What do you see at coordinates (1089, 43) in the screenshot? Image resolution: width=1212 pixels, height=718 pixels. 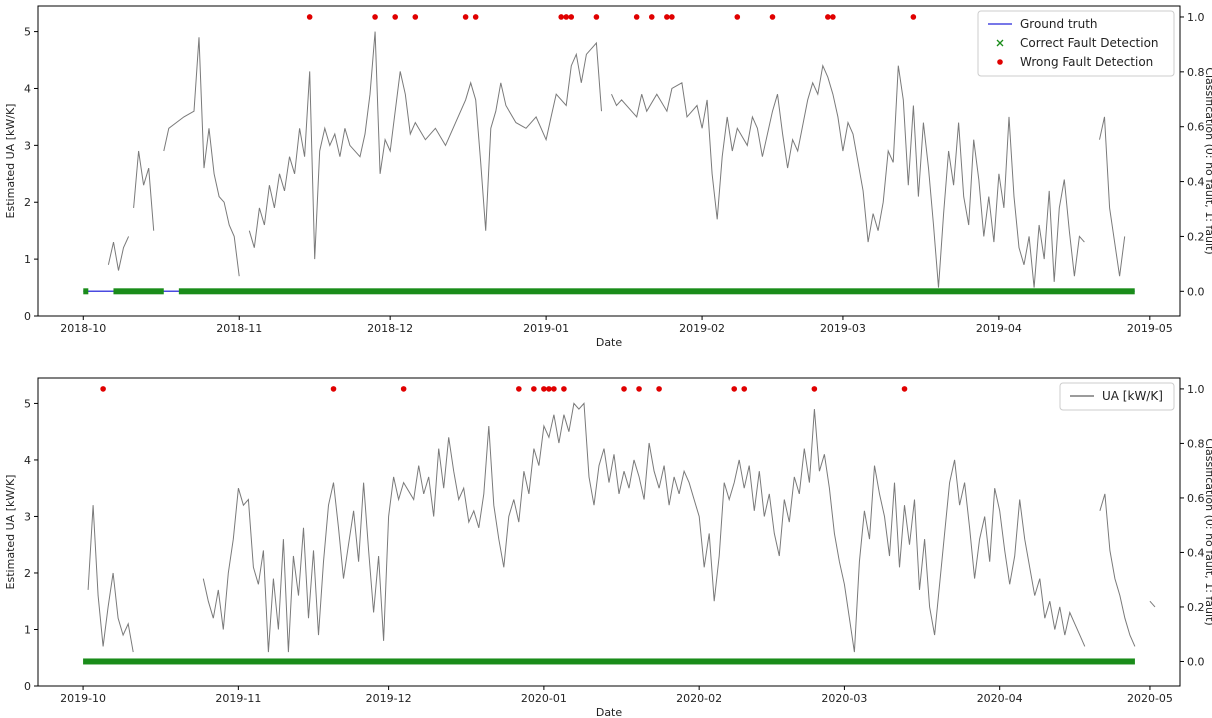 I see `legend-label: Correct Fault Detection` at bounding box center [1089, 43].